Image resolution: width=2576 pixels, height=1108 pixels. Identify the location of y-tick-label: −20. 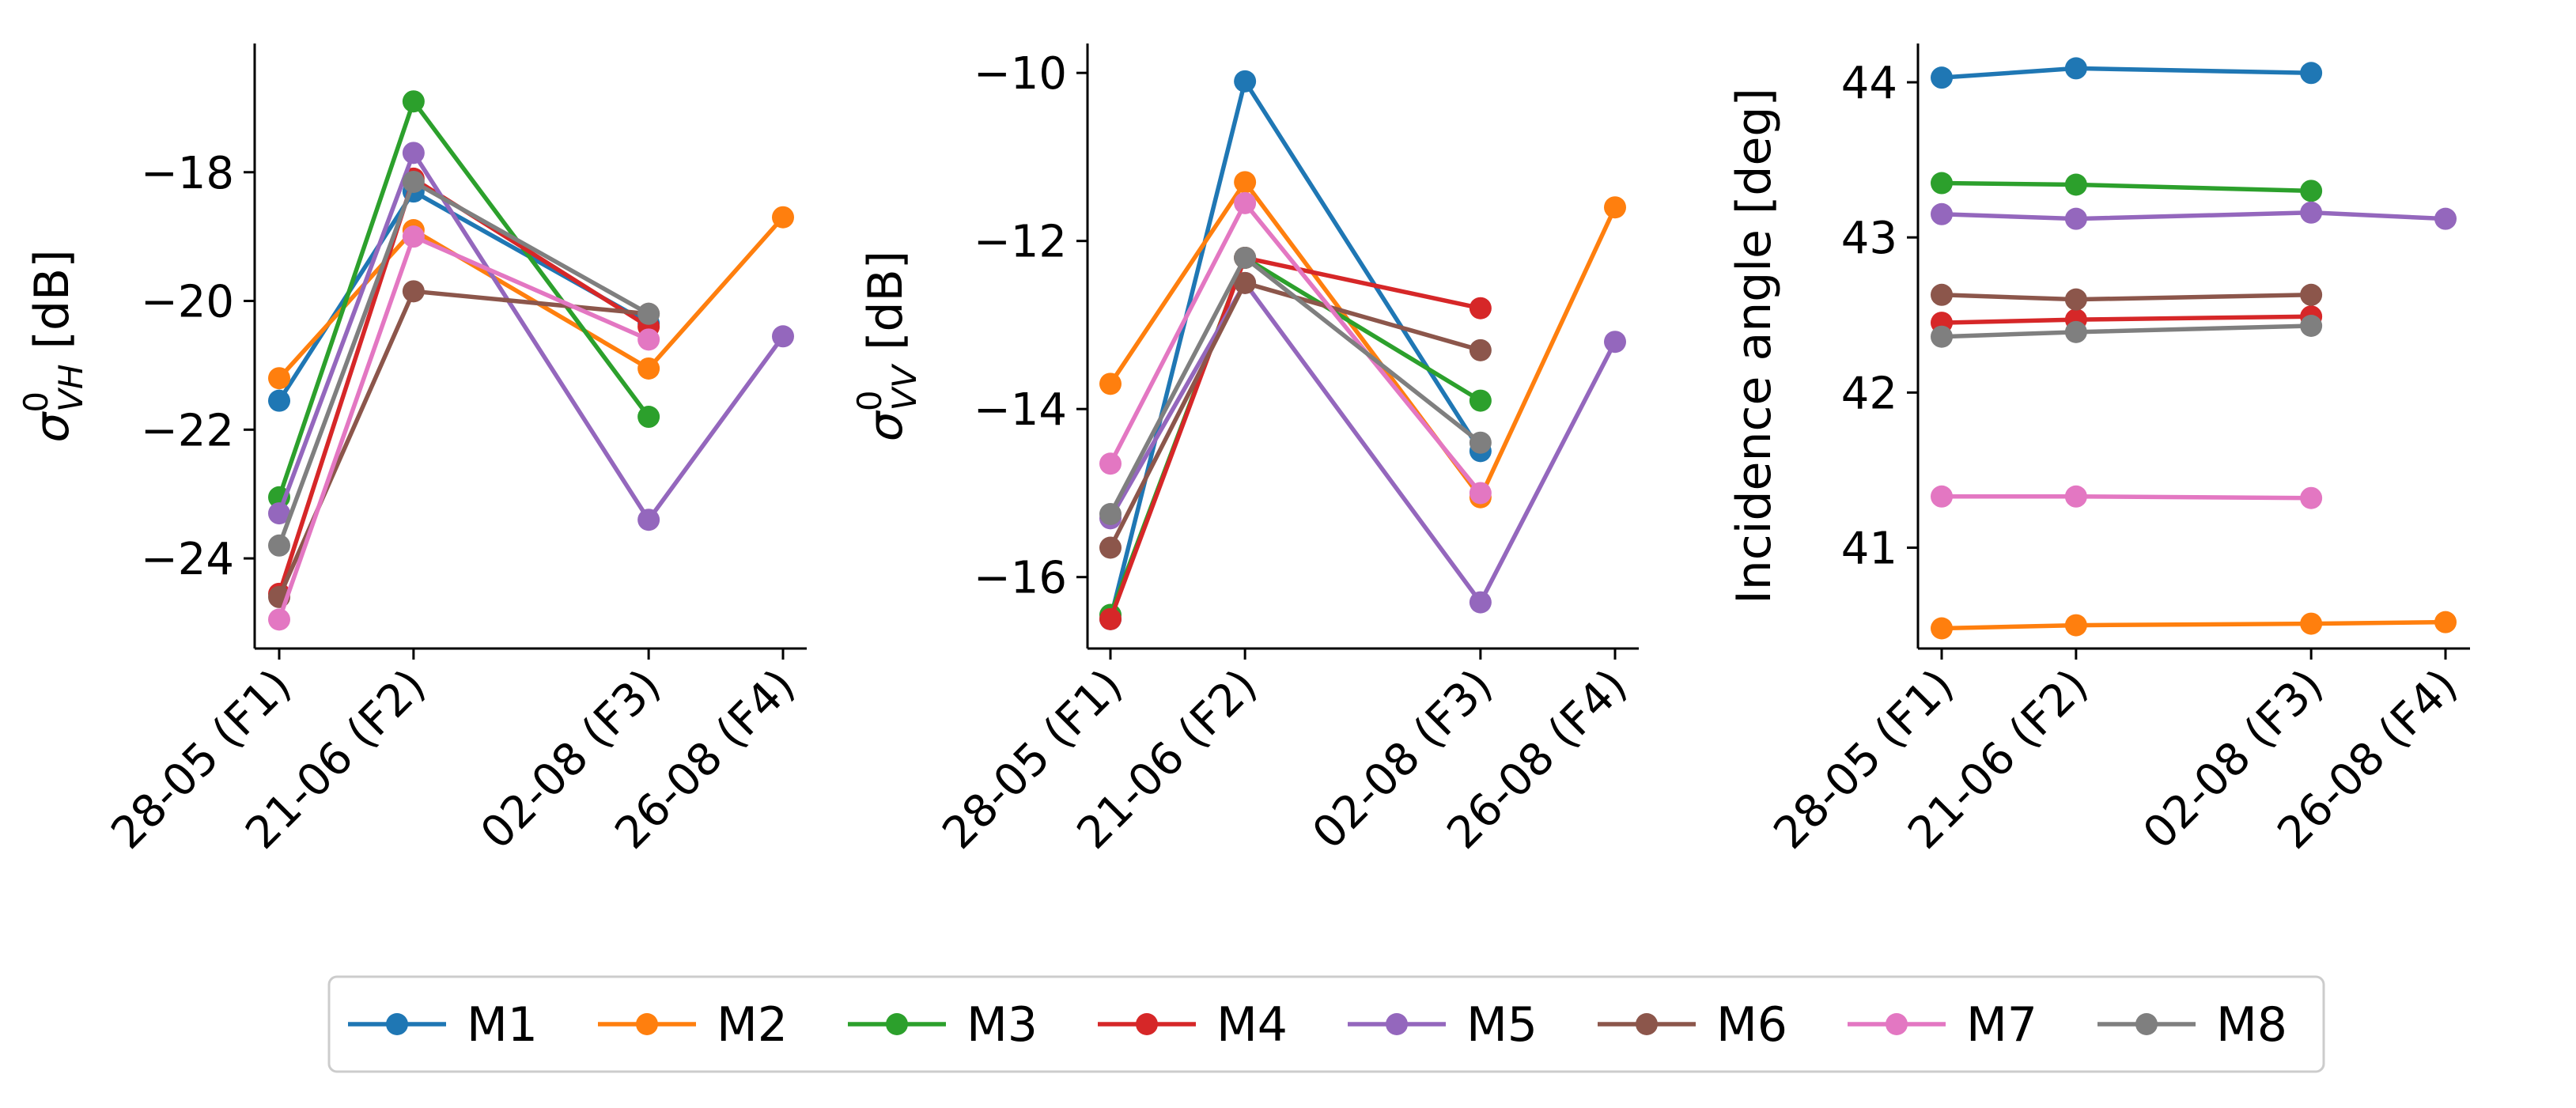
(188, 302).